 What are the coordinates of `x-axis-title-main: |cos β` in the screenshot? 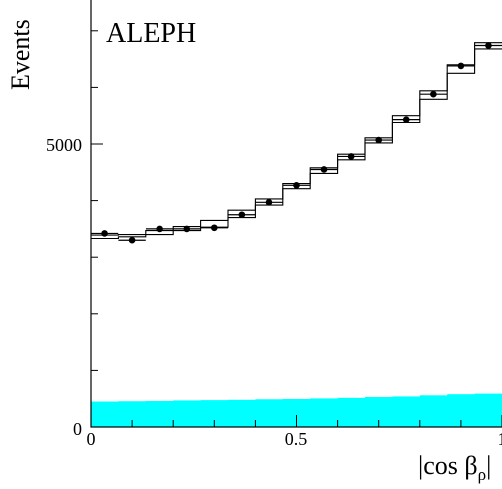 It's located at (448, 465).